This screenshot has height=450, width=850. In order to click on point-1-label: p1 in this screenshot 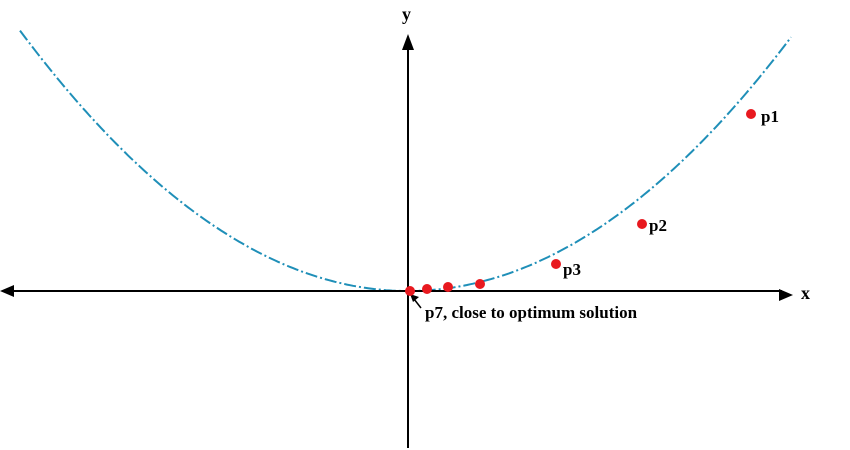, I will do `click(770, 116)`.